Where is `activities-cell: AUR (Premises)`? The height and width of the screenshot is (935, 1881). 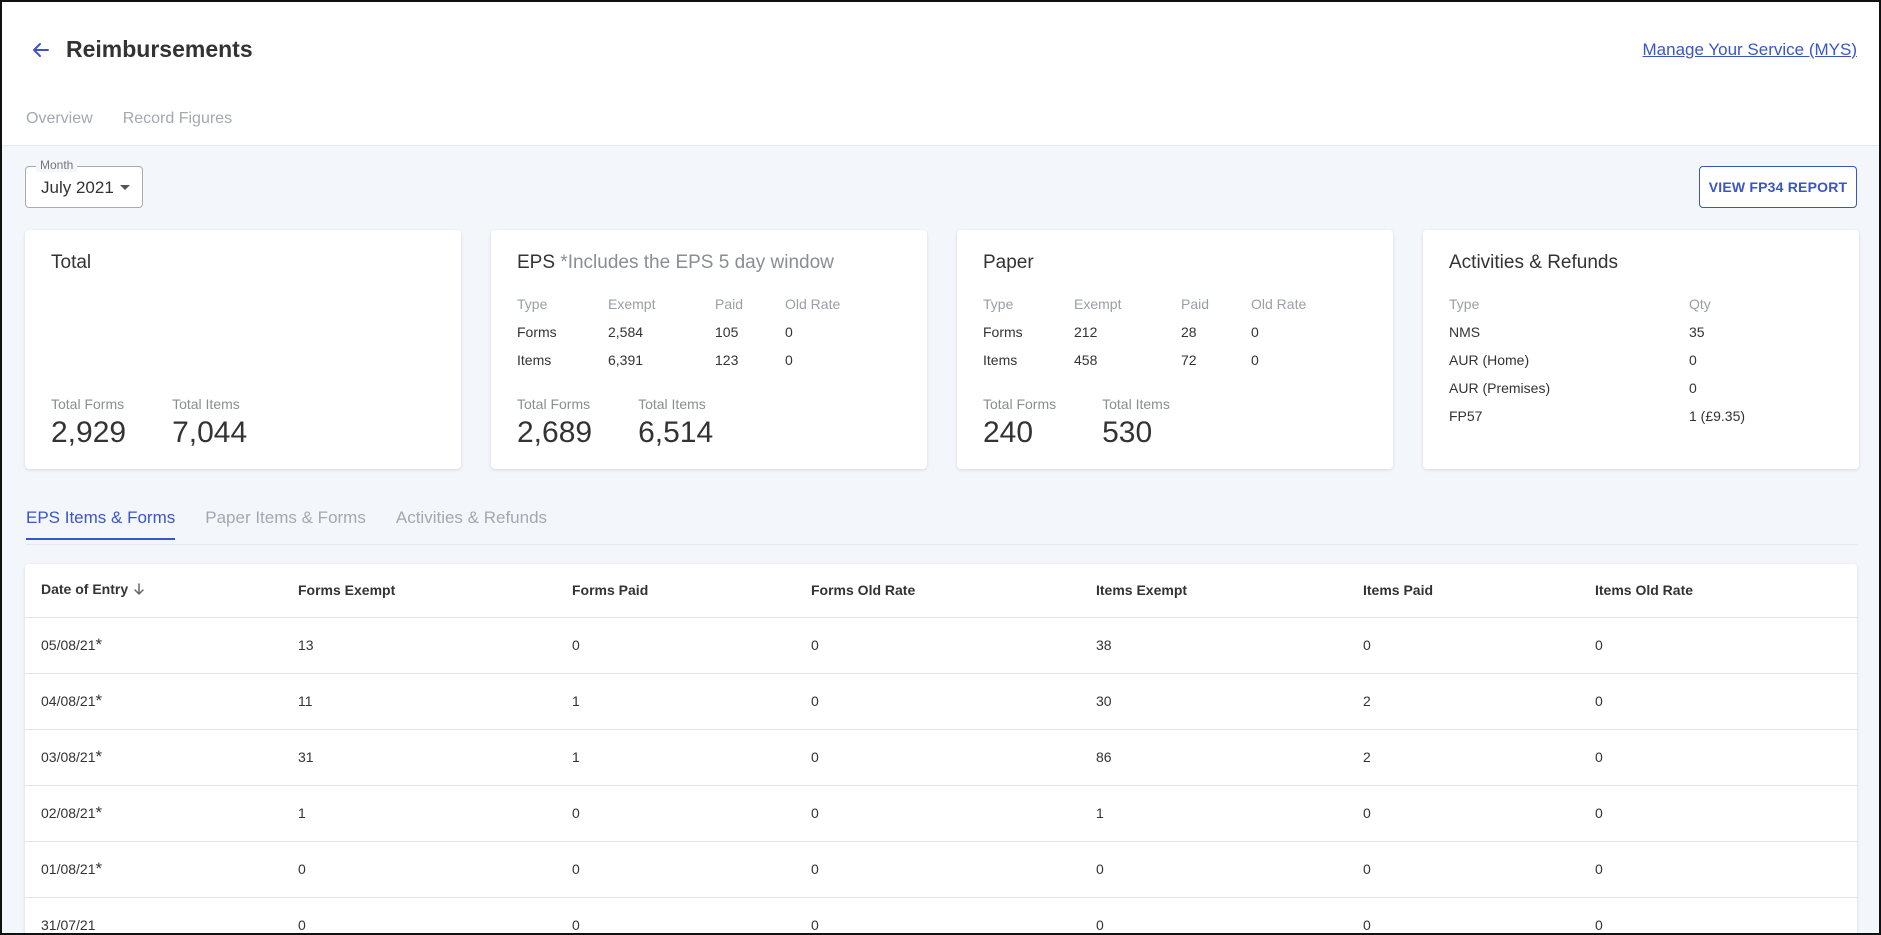 activities-cell: AUR (Premises) is located at coordinates (1500, 388).